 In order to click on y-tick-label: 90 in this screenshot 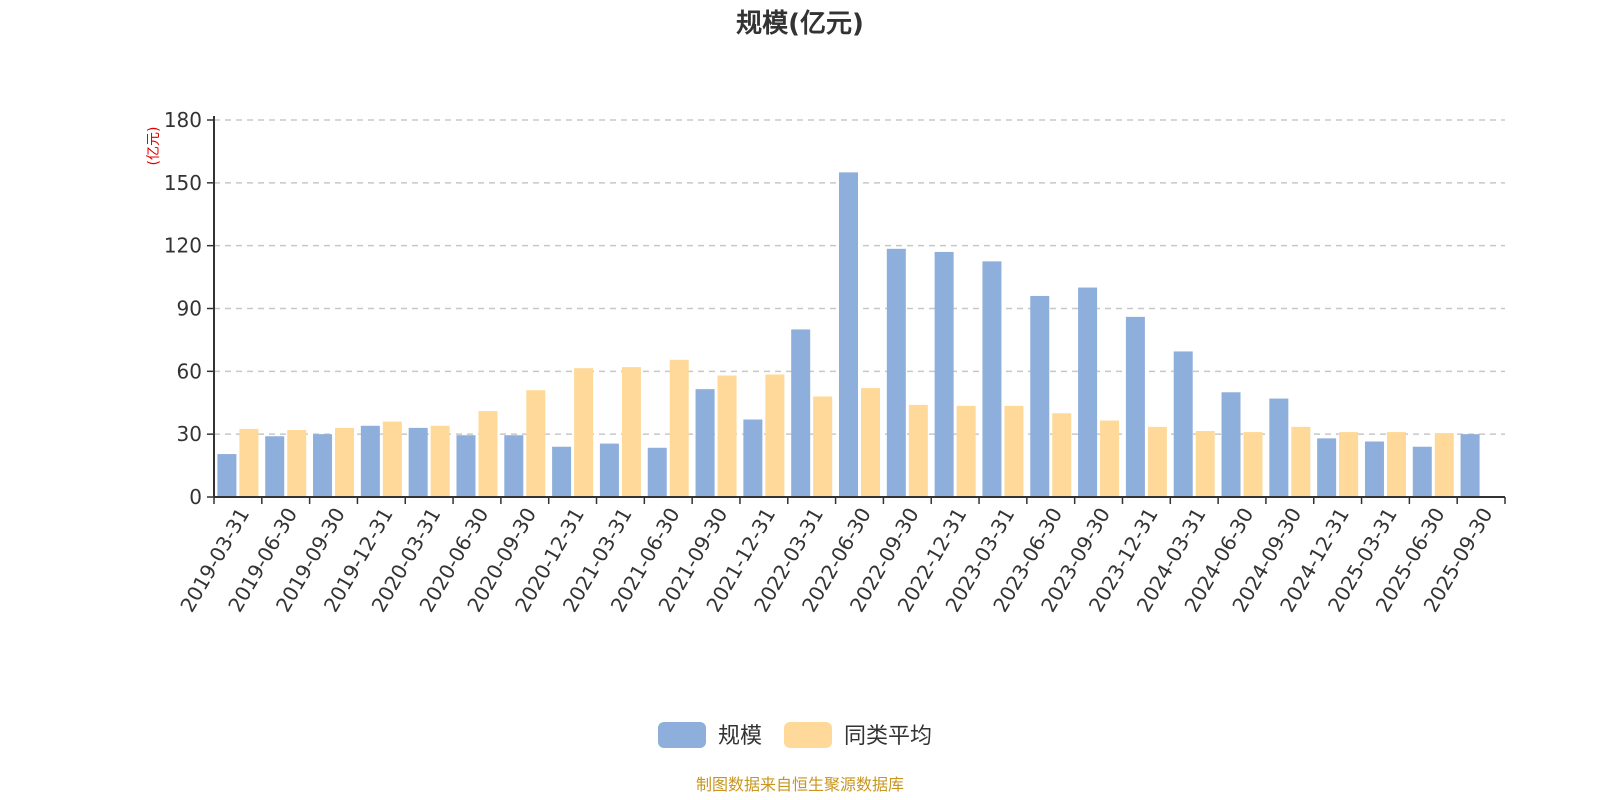, I will do `click(189, 309)`.